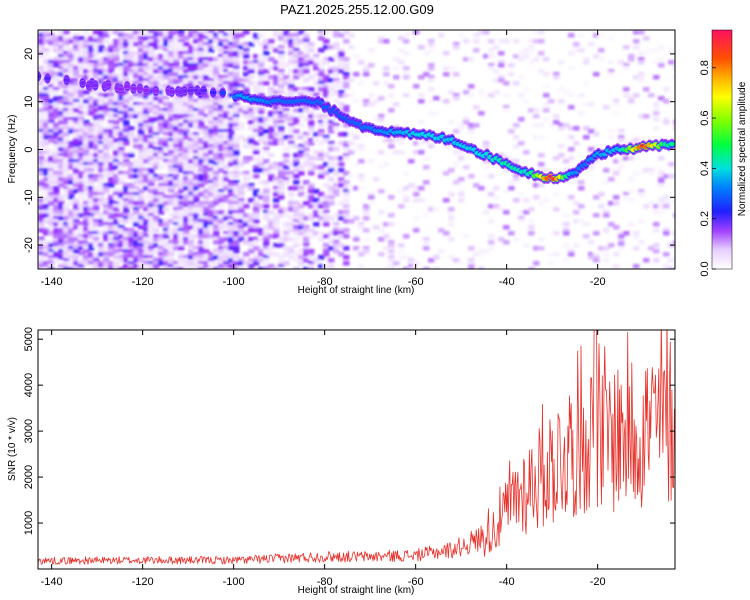  I want to click on signal-track-blob, so click(133, 88).